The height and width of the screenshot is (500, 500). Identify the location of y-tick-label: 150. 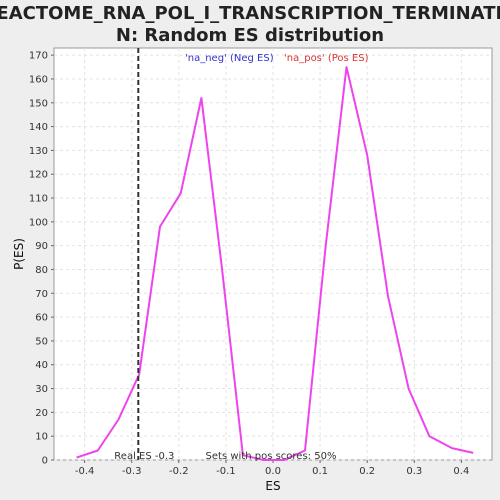
(38, 103).